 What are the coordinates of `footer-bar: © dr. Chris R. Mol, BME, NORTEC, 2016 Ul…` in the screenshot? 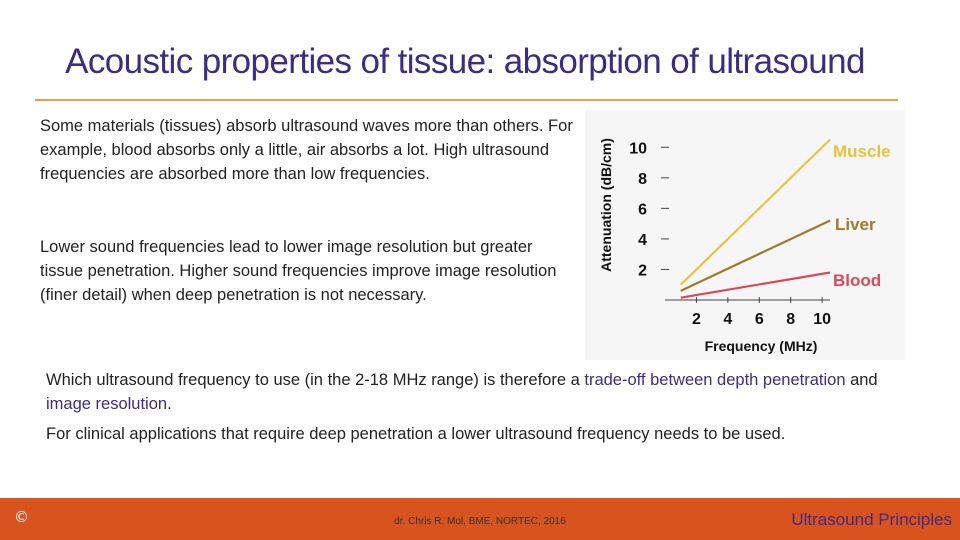 It's located at (480, 519).